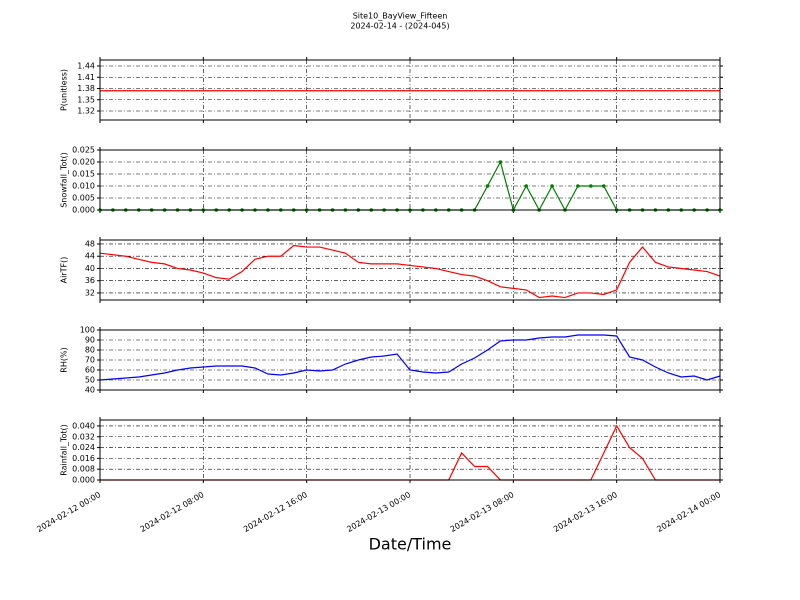 The height and width of the screenshot is (600, 800). What do you see at coordinates (378, 512) in the screenshot?
I see `x-tick-label: 2024-02-13 00:00` at bounding box center [378, 512].